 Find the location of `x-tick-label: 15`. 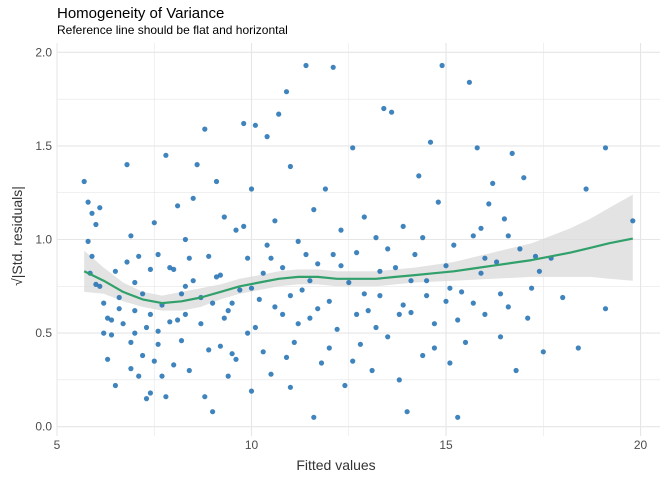

x-tick-label: 15 is located at coordinates (446, 445).